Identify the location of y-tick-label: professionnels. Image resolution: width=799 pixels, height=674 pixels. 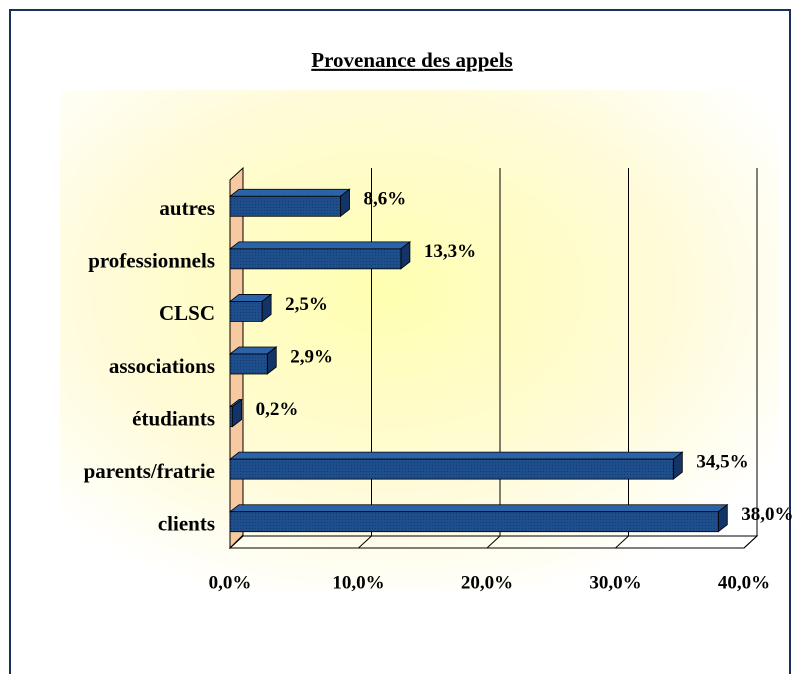
(151, 261).